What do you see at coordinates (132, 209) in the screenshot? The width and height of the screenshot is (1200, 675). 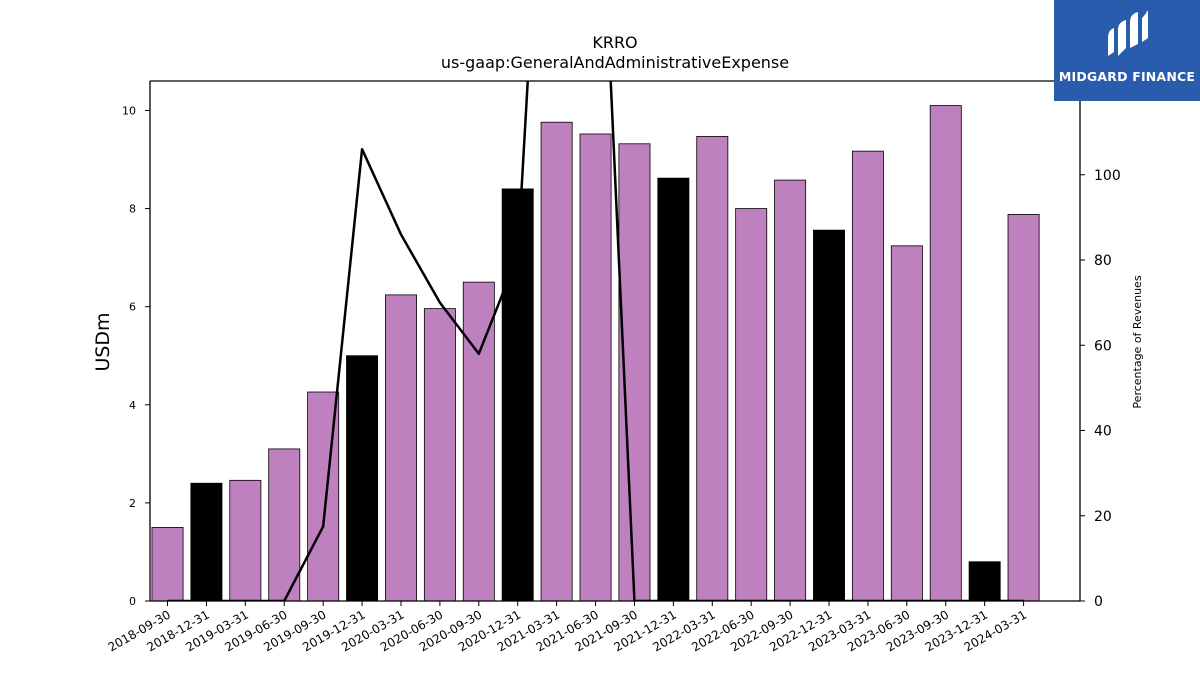 I see `y-tick-label: 8` at bounding box center [132, 209].